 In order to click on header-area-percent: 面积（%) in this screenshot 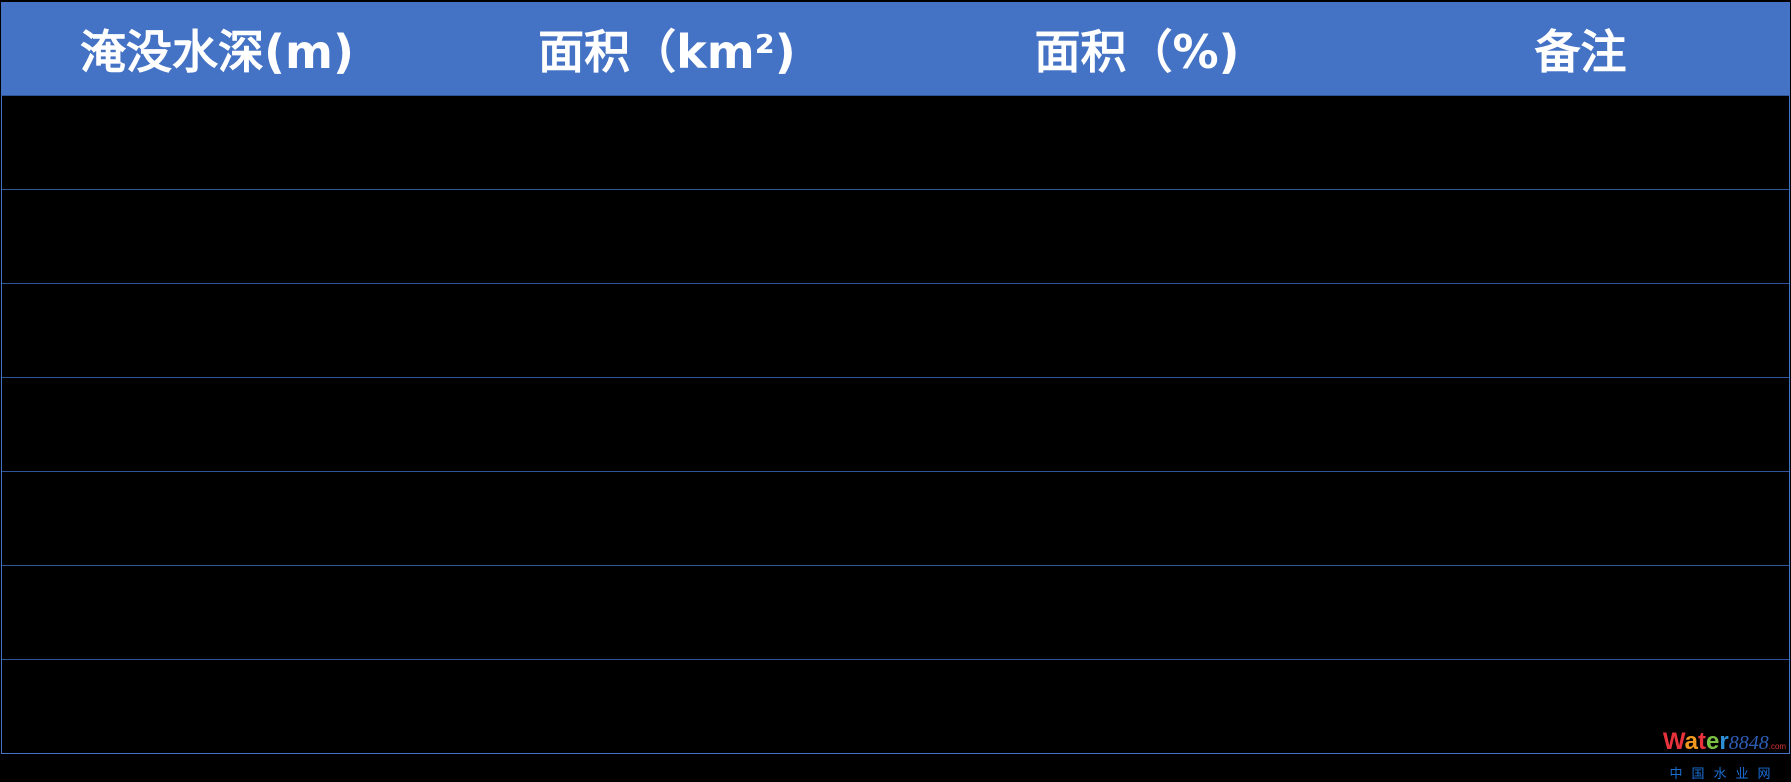, I will do `click(1137, 51)`.